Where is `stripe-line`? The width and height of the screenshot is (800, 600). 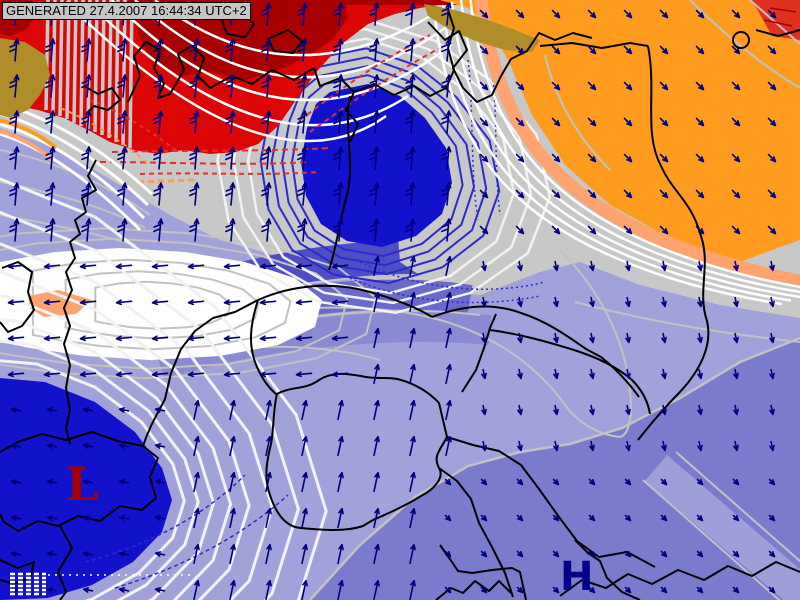 stripe-line is located at coordinates (82, 63).